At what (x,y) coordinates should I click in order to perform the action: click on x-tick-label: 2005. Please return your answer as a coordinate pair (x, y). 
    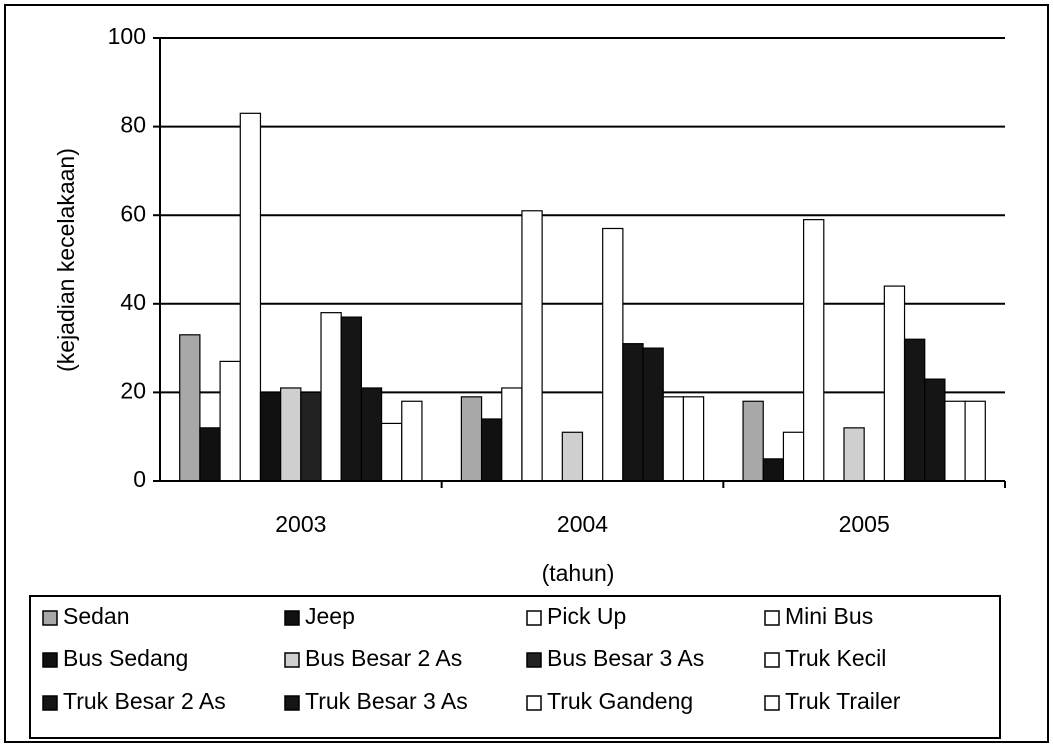
    Looking at the image, I should click on (864, 524).